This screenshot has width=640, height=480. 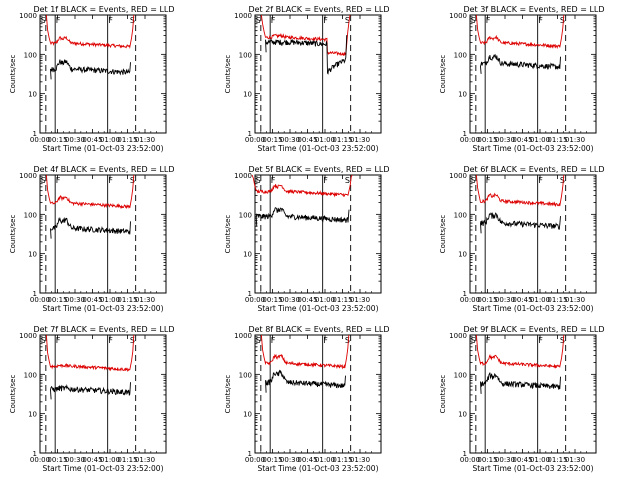 I want to click on panel-title: Det 1f BLACK = Events, RED = LLD, so click(x=103, y=9).